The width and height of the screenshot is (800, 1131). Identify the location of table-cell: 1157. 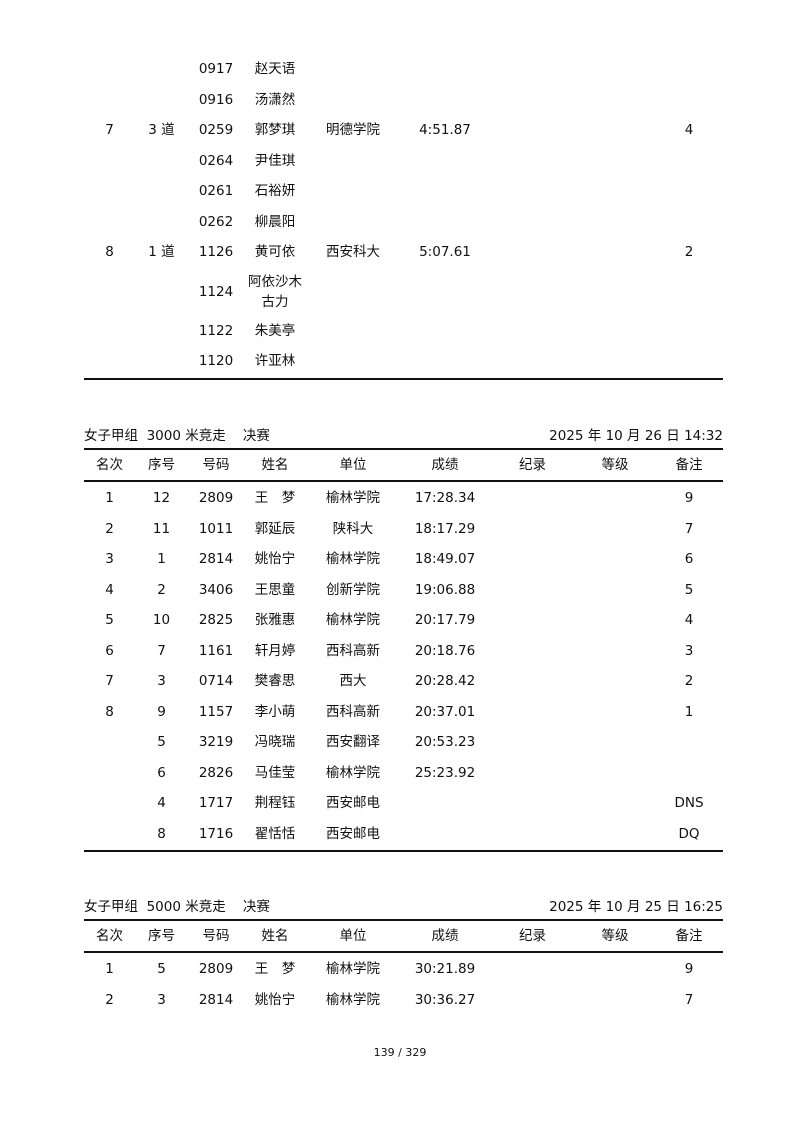
(216, 711).